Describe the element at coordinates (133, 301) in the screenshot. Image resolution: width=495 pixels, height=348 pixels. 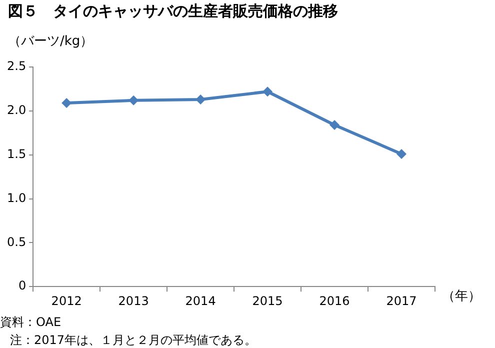
I see `x-tick-label: 2013` at that location.